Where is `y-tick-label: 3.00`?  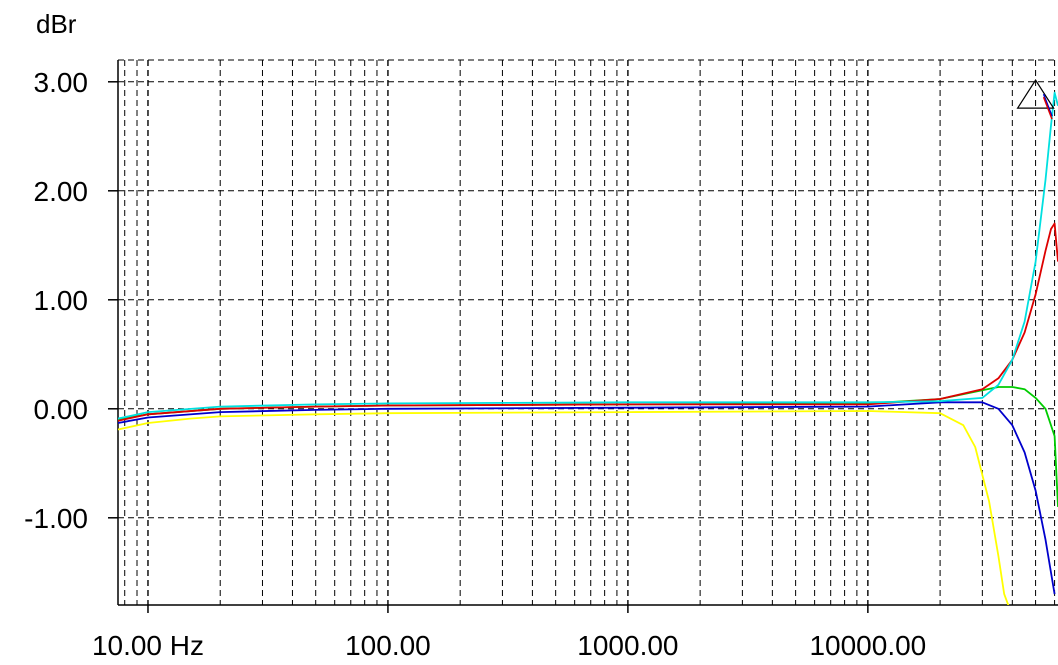
y-tick-label: 3.00 is located at coordinates (61, 82).